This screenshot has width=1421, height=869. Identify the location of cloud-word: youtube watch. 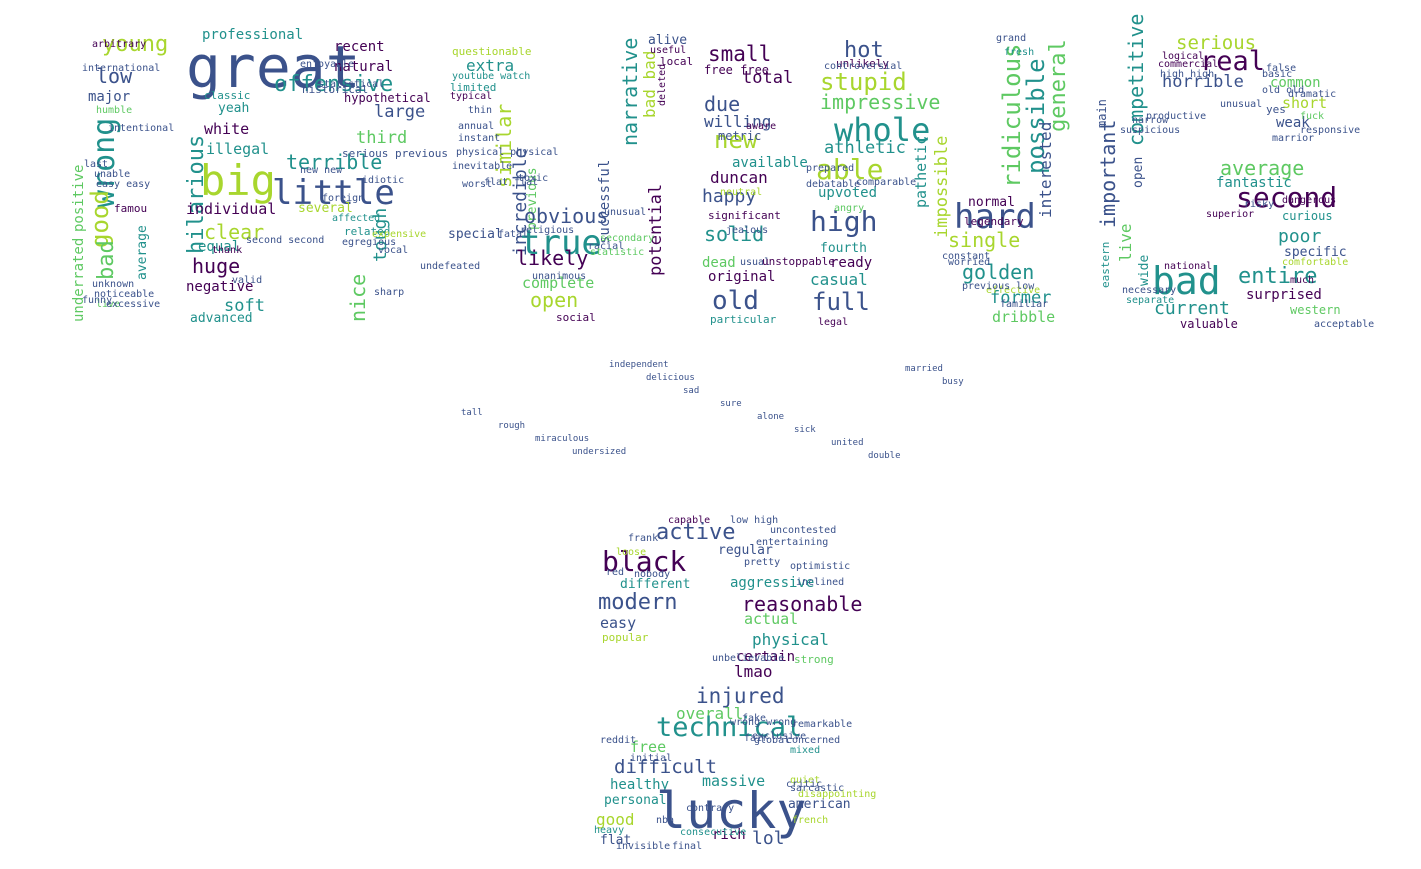
(491, 76).